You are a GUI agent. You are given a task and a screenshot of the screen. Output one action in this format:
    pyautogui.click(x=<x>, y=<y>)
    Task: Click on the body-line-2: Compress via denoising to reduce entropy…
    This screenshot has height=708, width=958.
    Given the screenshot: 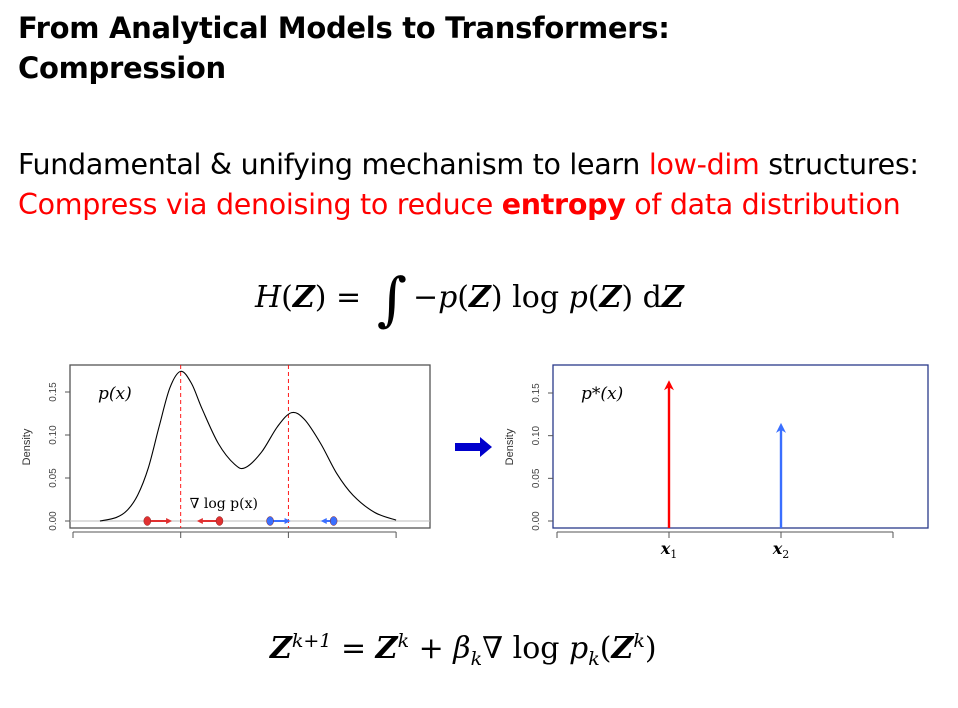 What is the action you would take?
    pyautogui.click(x=468, y=205)
    